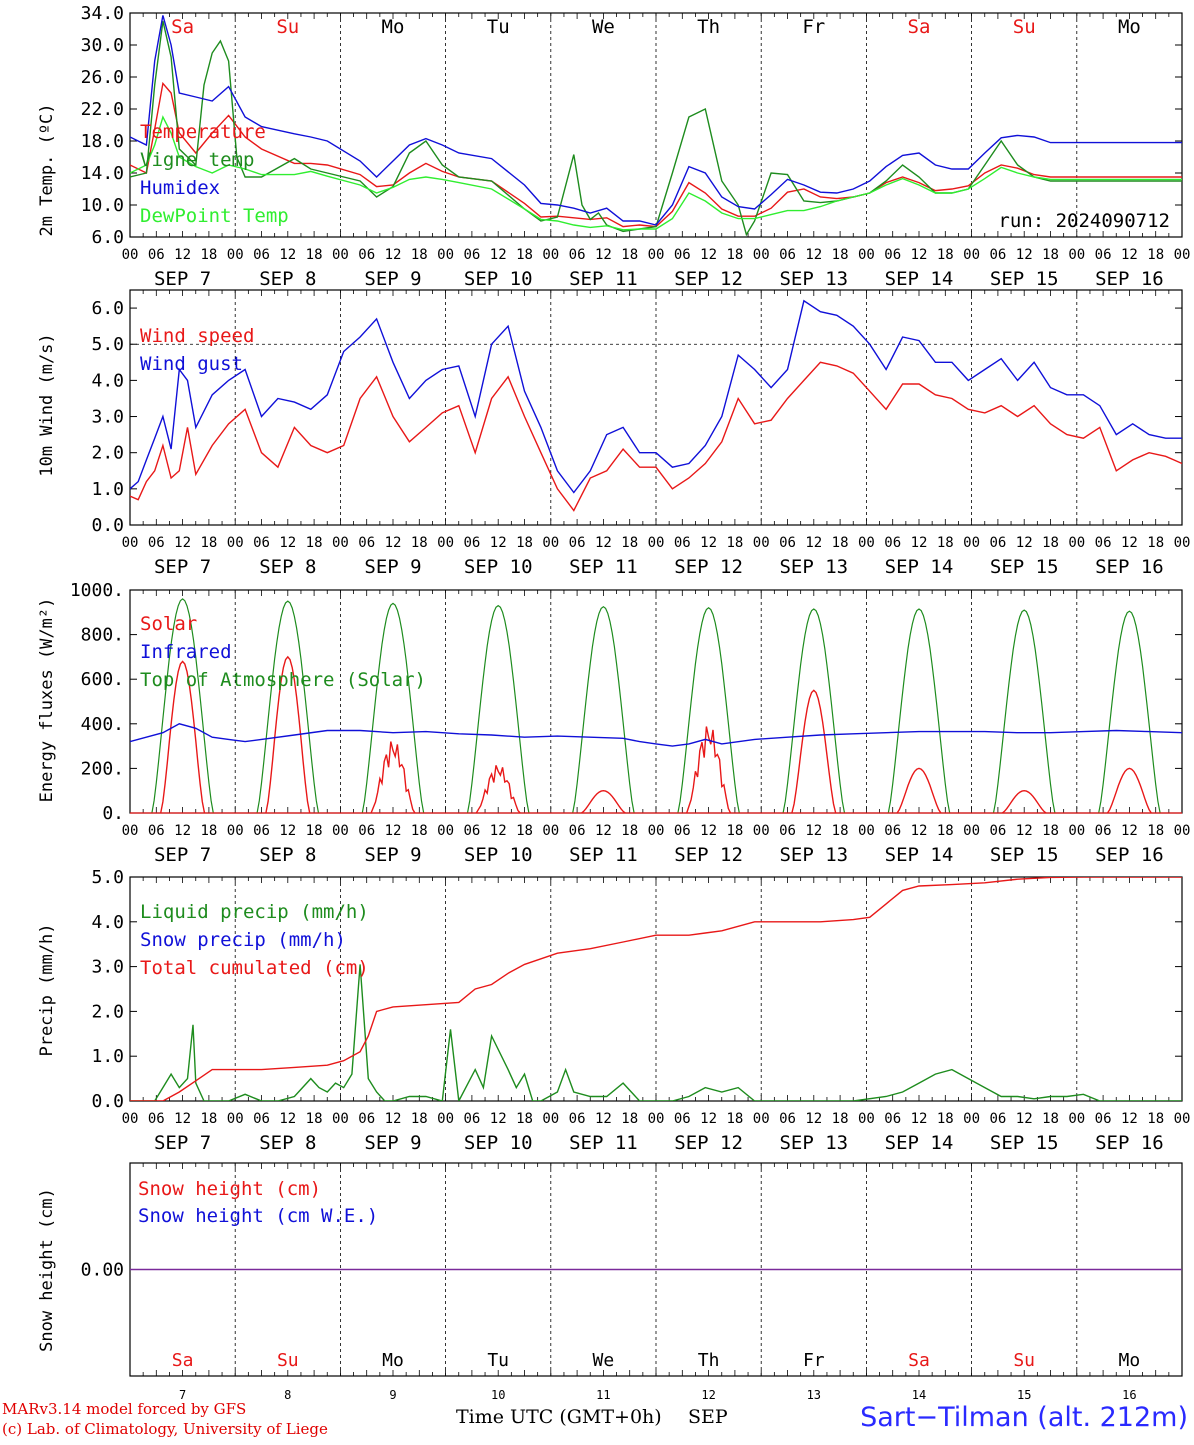 The image size is (1194, 1445). I want to click on y-tick-label: 6.0, so click(107, 237).